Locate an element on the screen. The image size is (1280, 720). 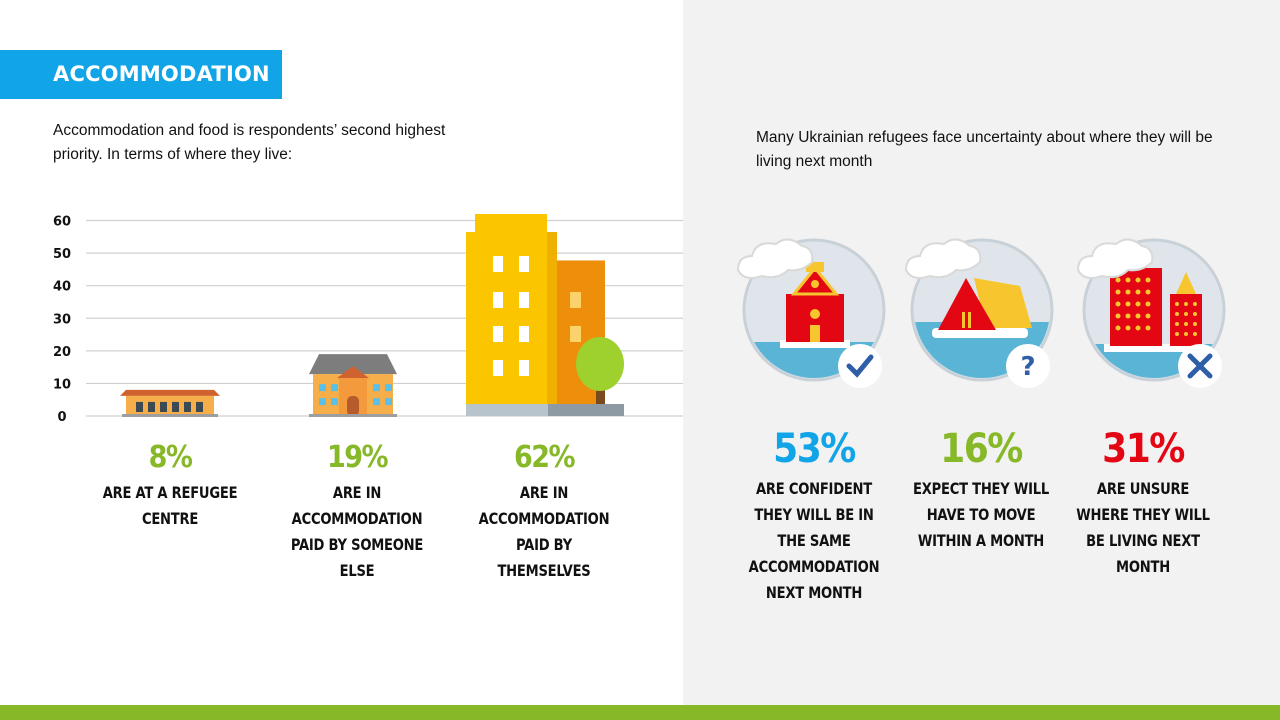
y-tick-label: 30 is located at coordinates (62, 319).